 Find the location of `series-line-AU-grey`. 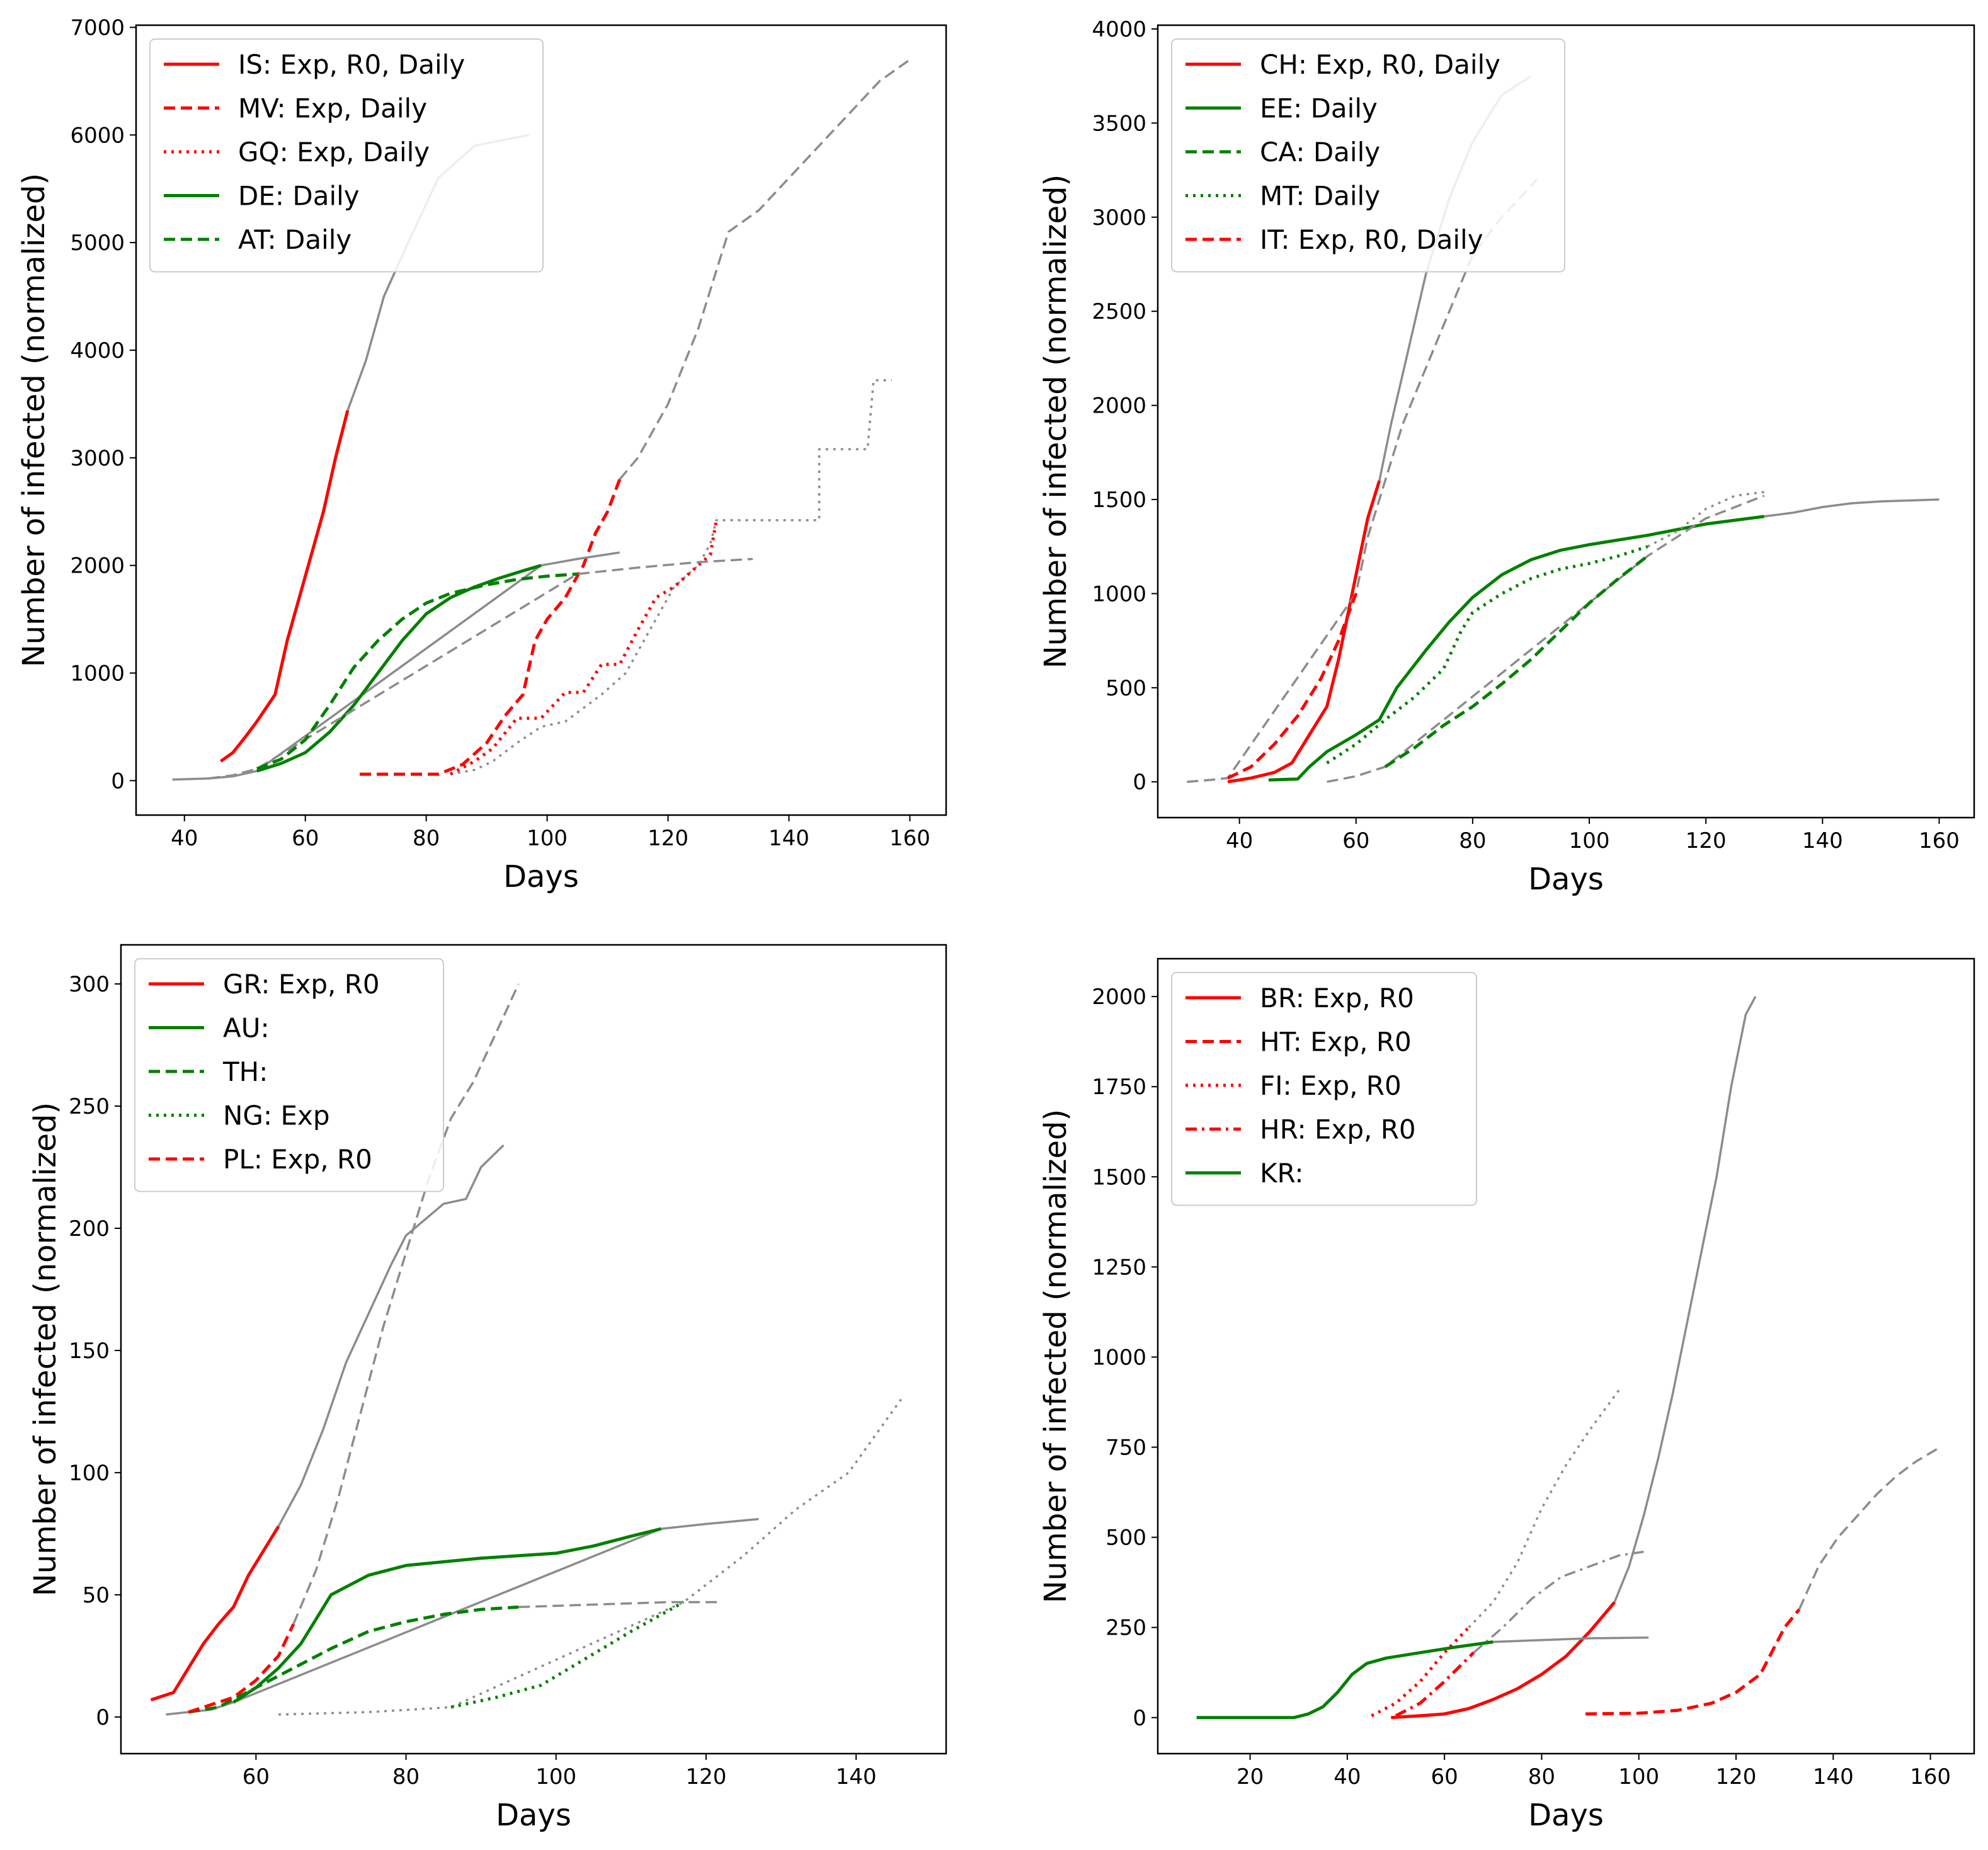

series-line-AU-grey is located at coordinates (463, 1616).